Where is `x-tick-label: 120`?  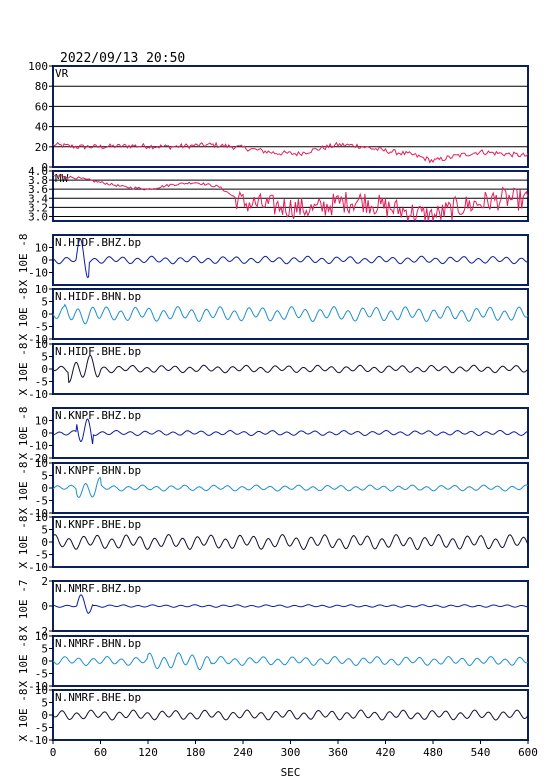
x-tick-label: 120 is located at coordinates (148, 752).